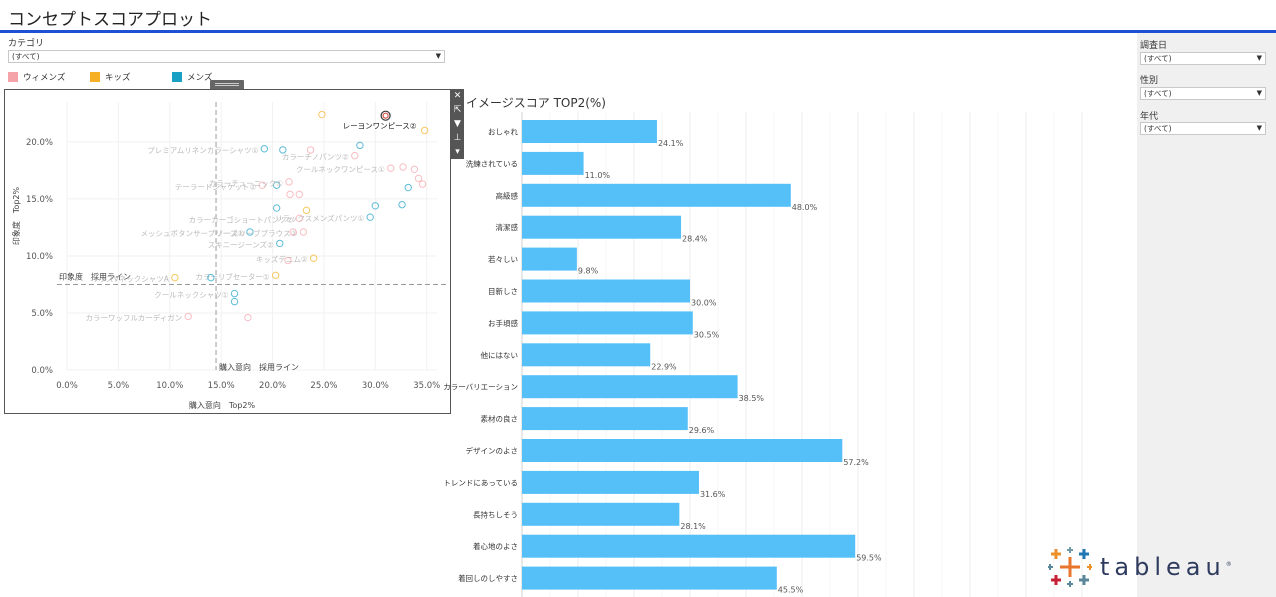 The width and height of the screenshot is (1276, 597). What do you see at coordinates (42, 314) in the screenshot?
I see `y-tick-label: 5.0%` at bounding box center [42, 314].